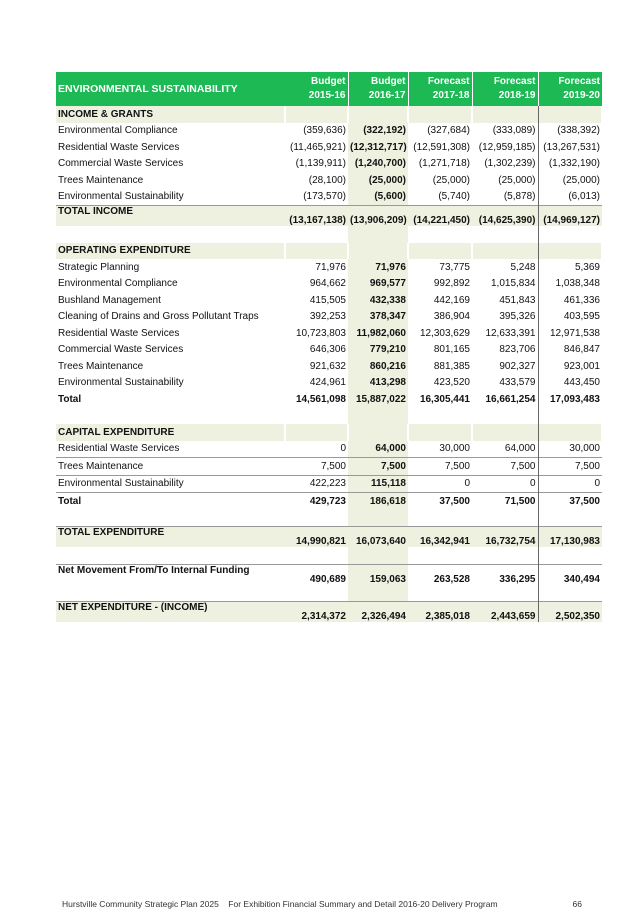  Describe the element at coordinates (444, 333) in the screenshot. I see `value-cell: 12,303,629` at that location.